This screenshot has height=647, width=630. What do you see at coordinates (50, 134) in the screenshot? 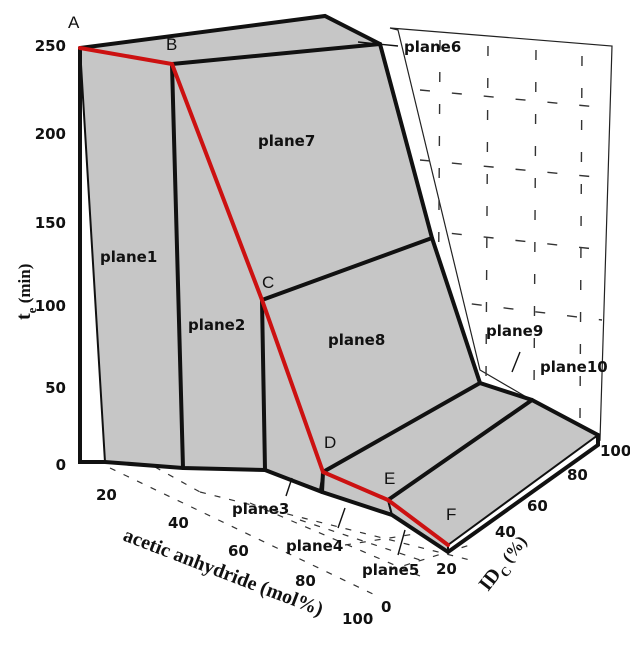
I see `vtick-1: 200` at bounding box center [50, 134].